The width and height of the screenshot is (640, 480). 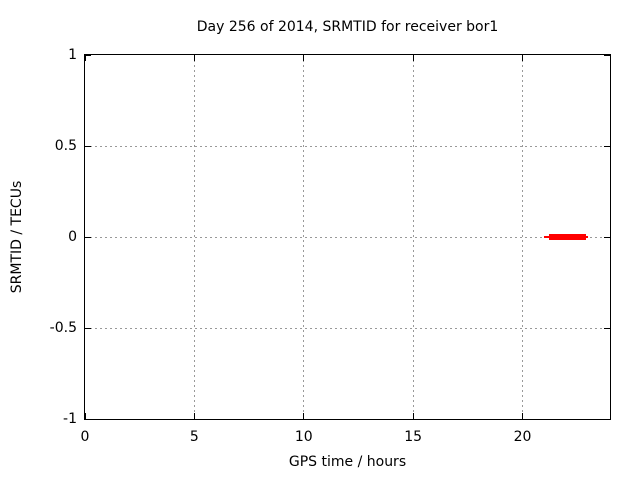 What do you see at coordinates (65, 146) in the screenshot?
I see `y-tick-label: 0.5` at bounding box center [65, 146].